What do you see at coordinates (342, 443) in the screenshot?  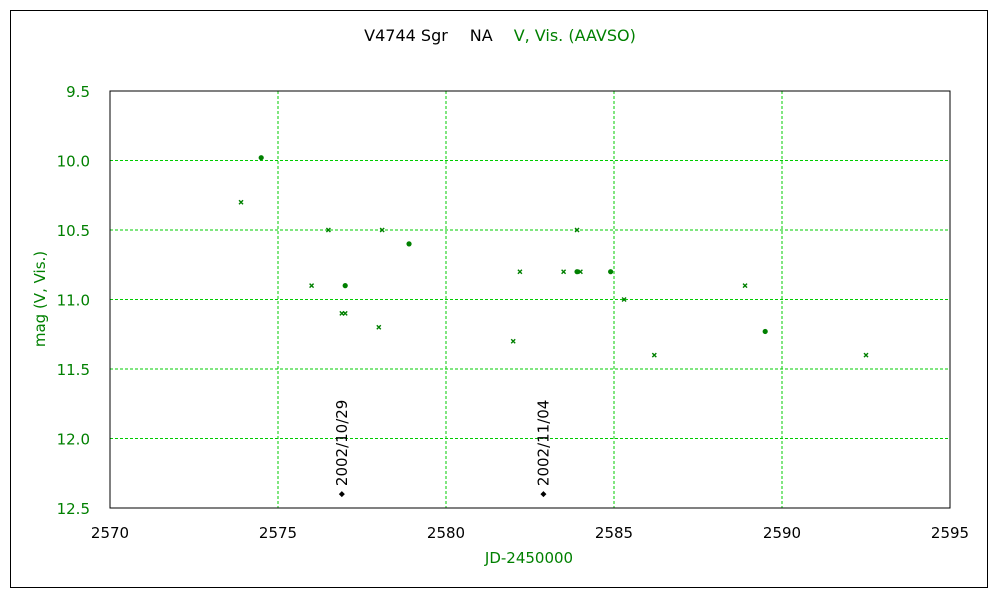 I see `date-annotation: 2002/10/29` at bounding box center [342, 443].